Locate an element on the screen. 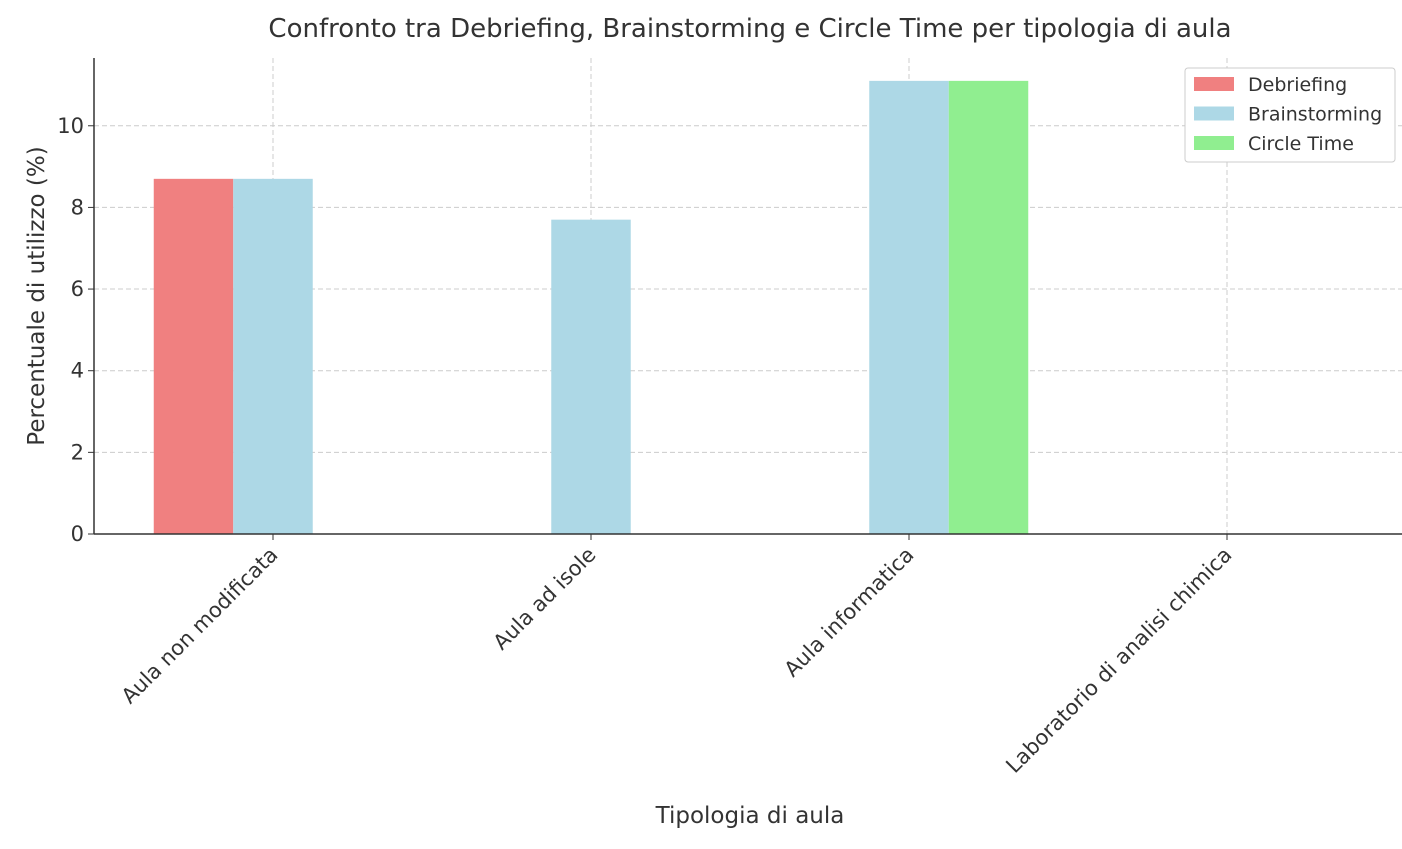 The image size is (1402, 849). y-tick-label: 2 is located at coordinates (77, 452).